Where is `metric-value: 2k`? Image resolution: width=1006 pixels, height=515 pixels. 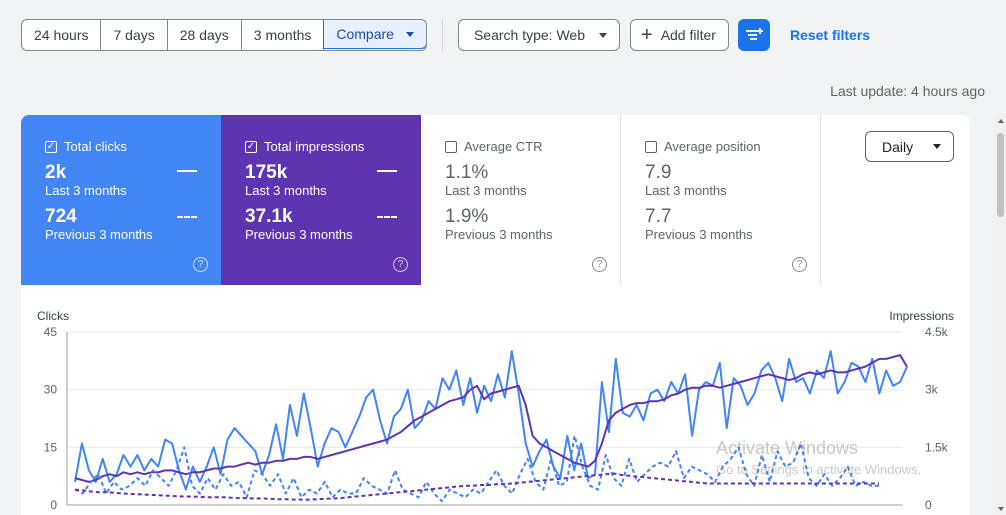
metric-value: 2k is located at coordinates (56, 172).